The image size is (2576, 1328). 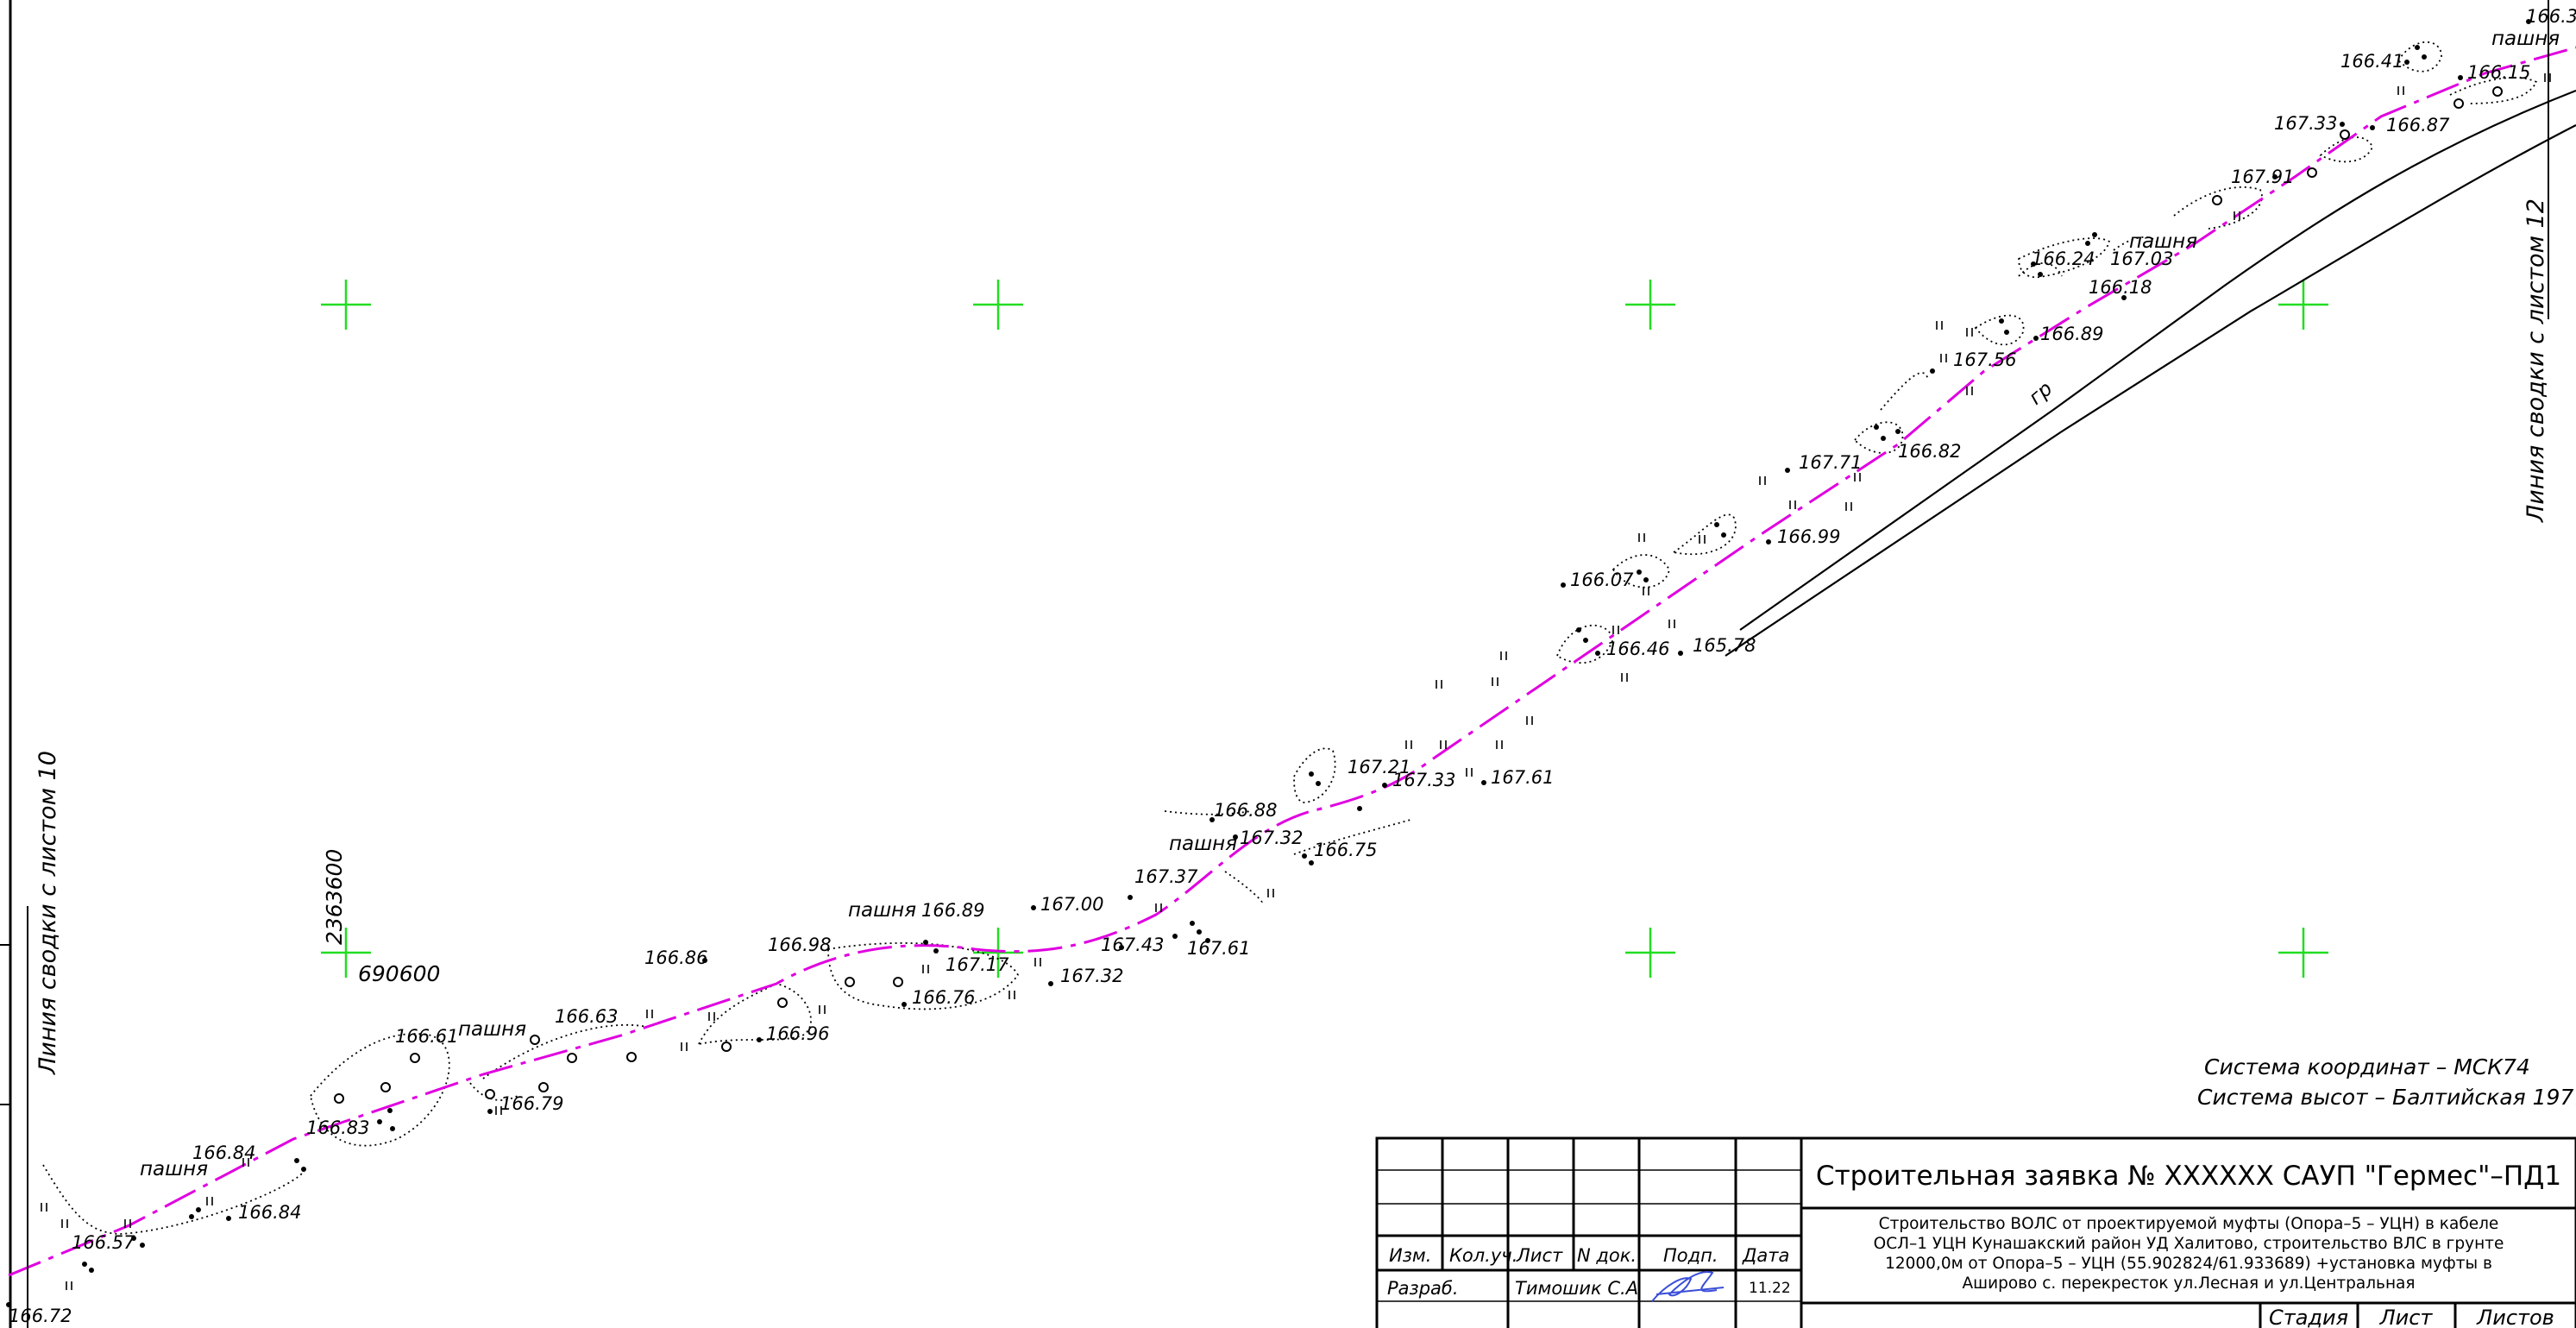 I want to click on elevation-label: 166.41, so click(x=2371, y=62).